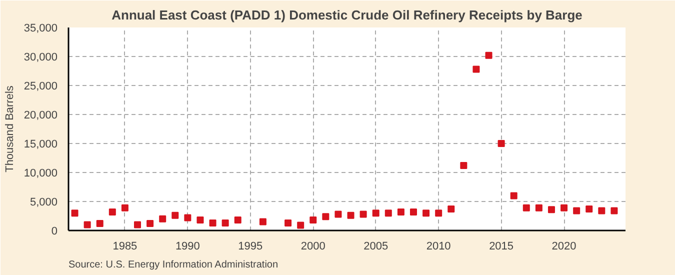  I want to click on y-tick-label: 5,000, so click(44, 202).